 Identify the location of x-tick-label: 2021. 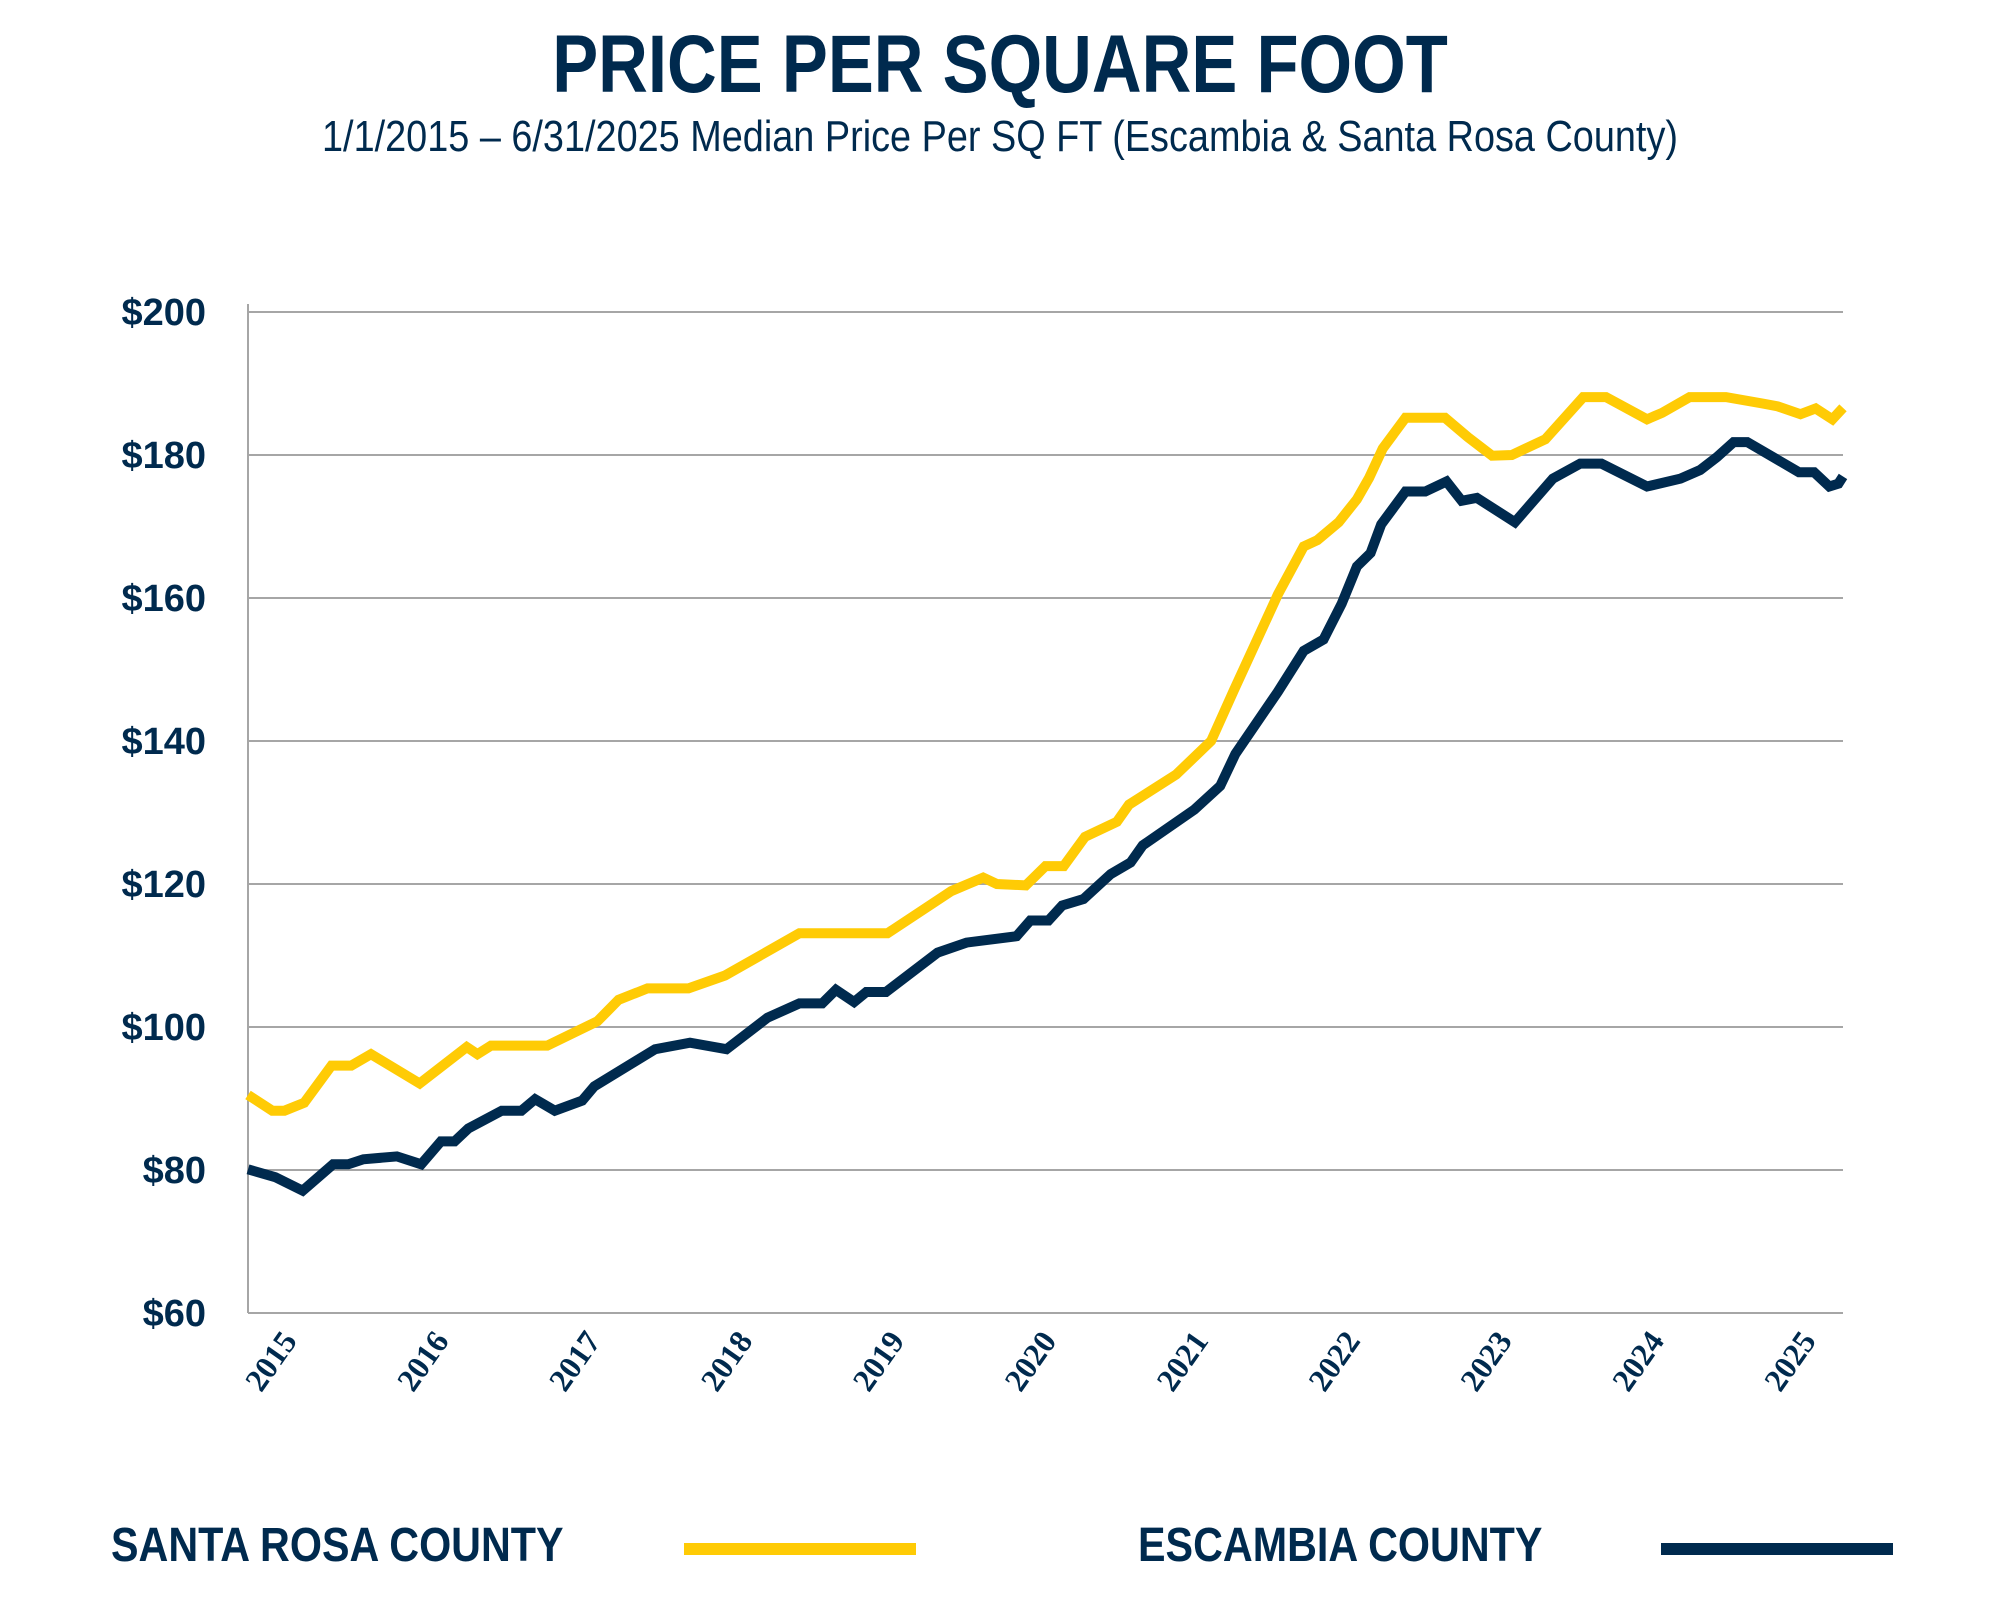
(1182, 1360).